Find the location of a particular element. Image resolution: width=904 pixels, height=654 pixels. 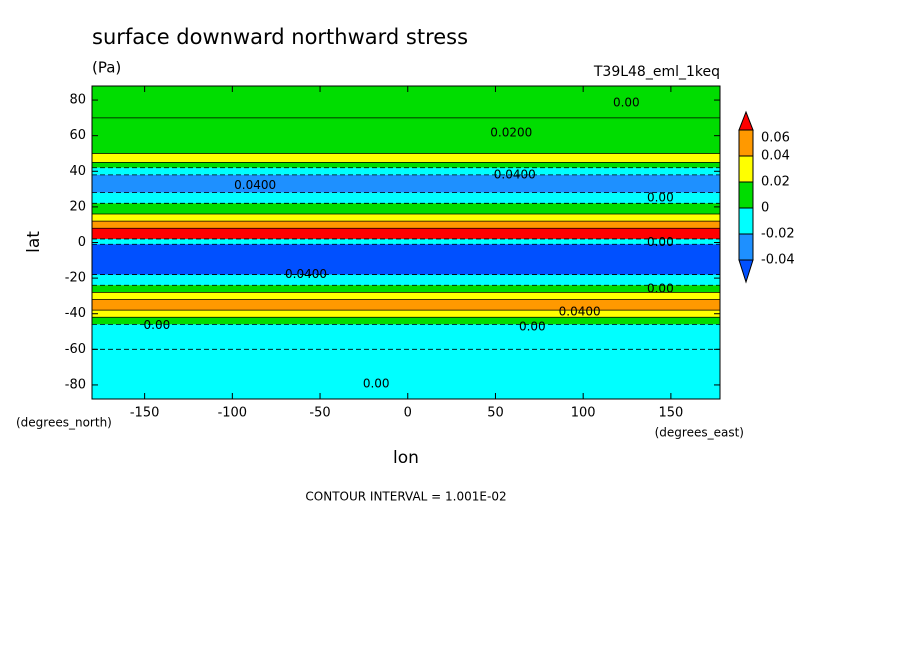

y-tick-label: 20 is located at coordinates (77, 206).